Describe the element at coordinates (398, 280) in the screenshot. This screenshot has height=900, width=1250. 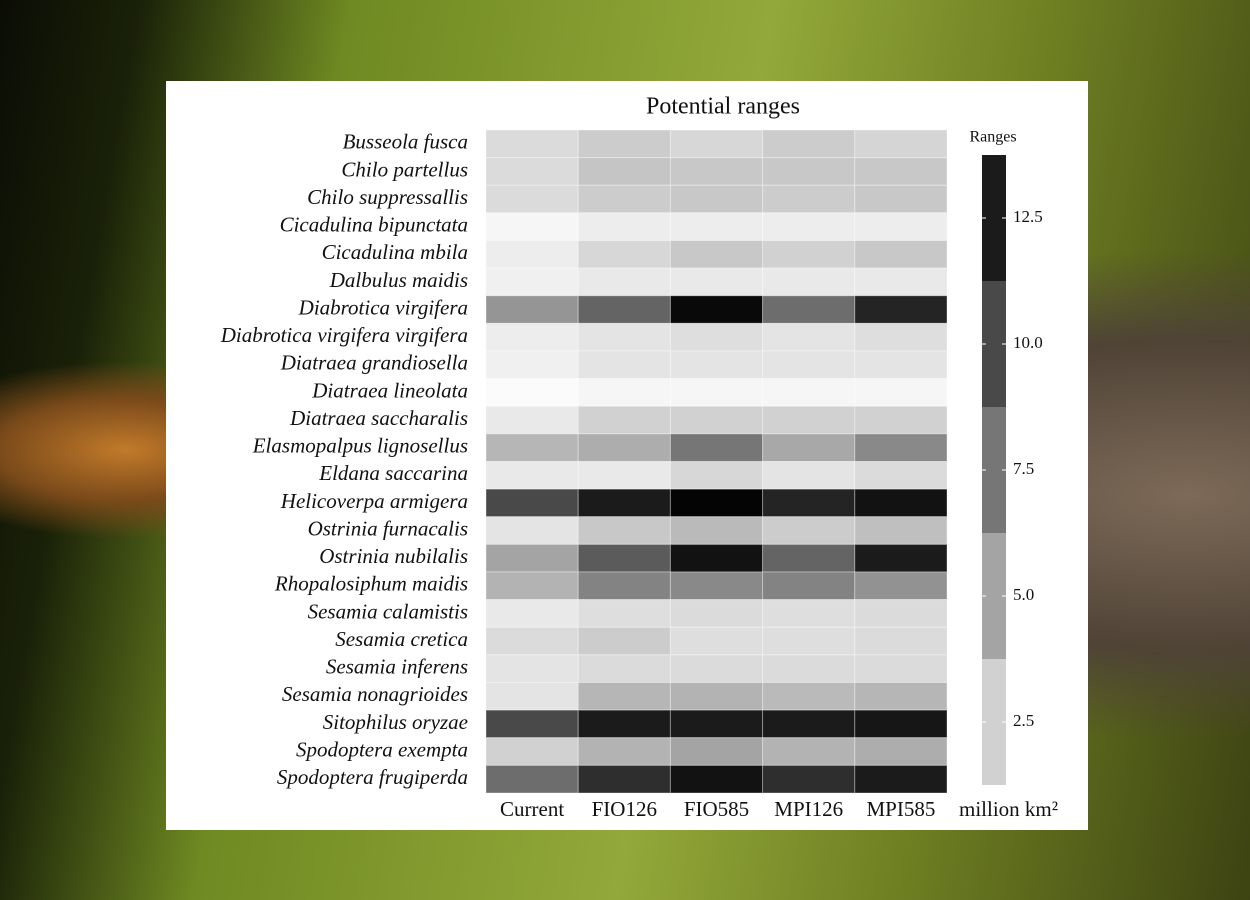
I see `row-label: Dalbulus maidis` at that location.